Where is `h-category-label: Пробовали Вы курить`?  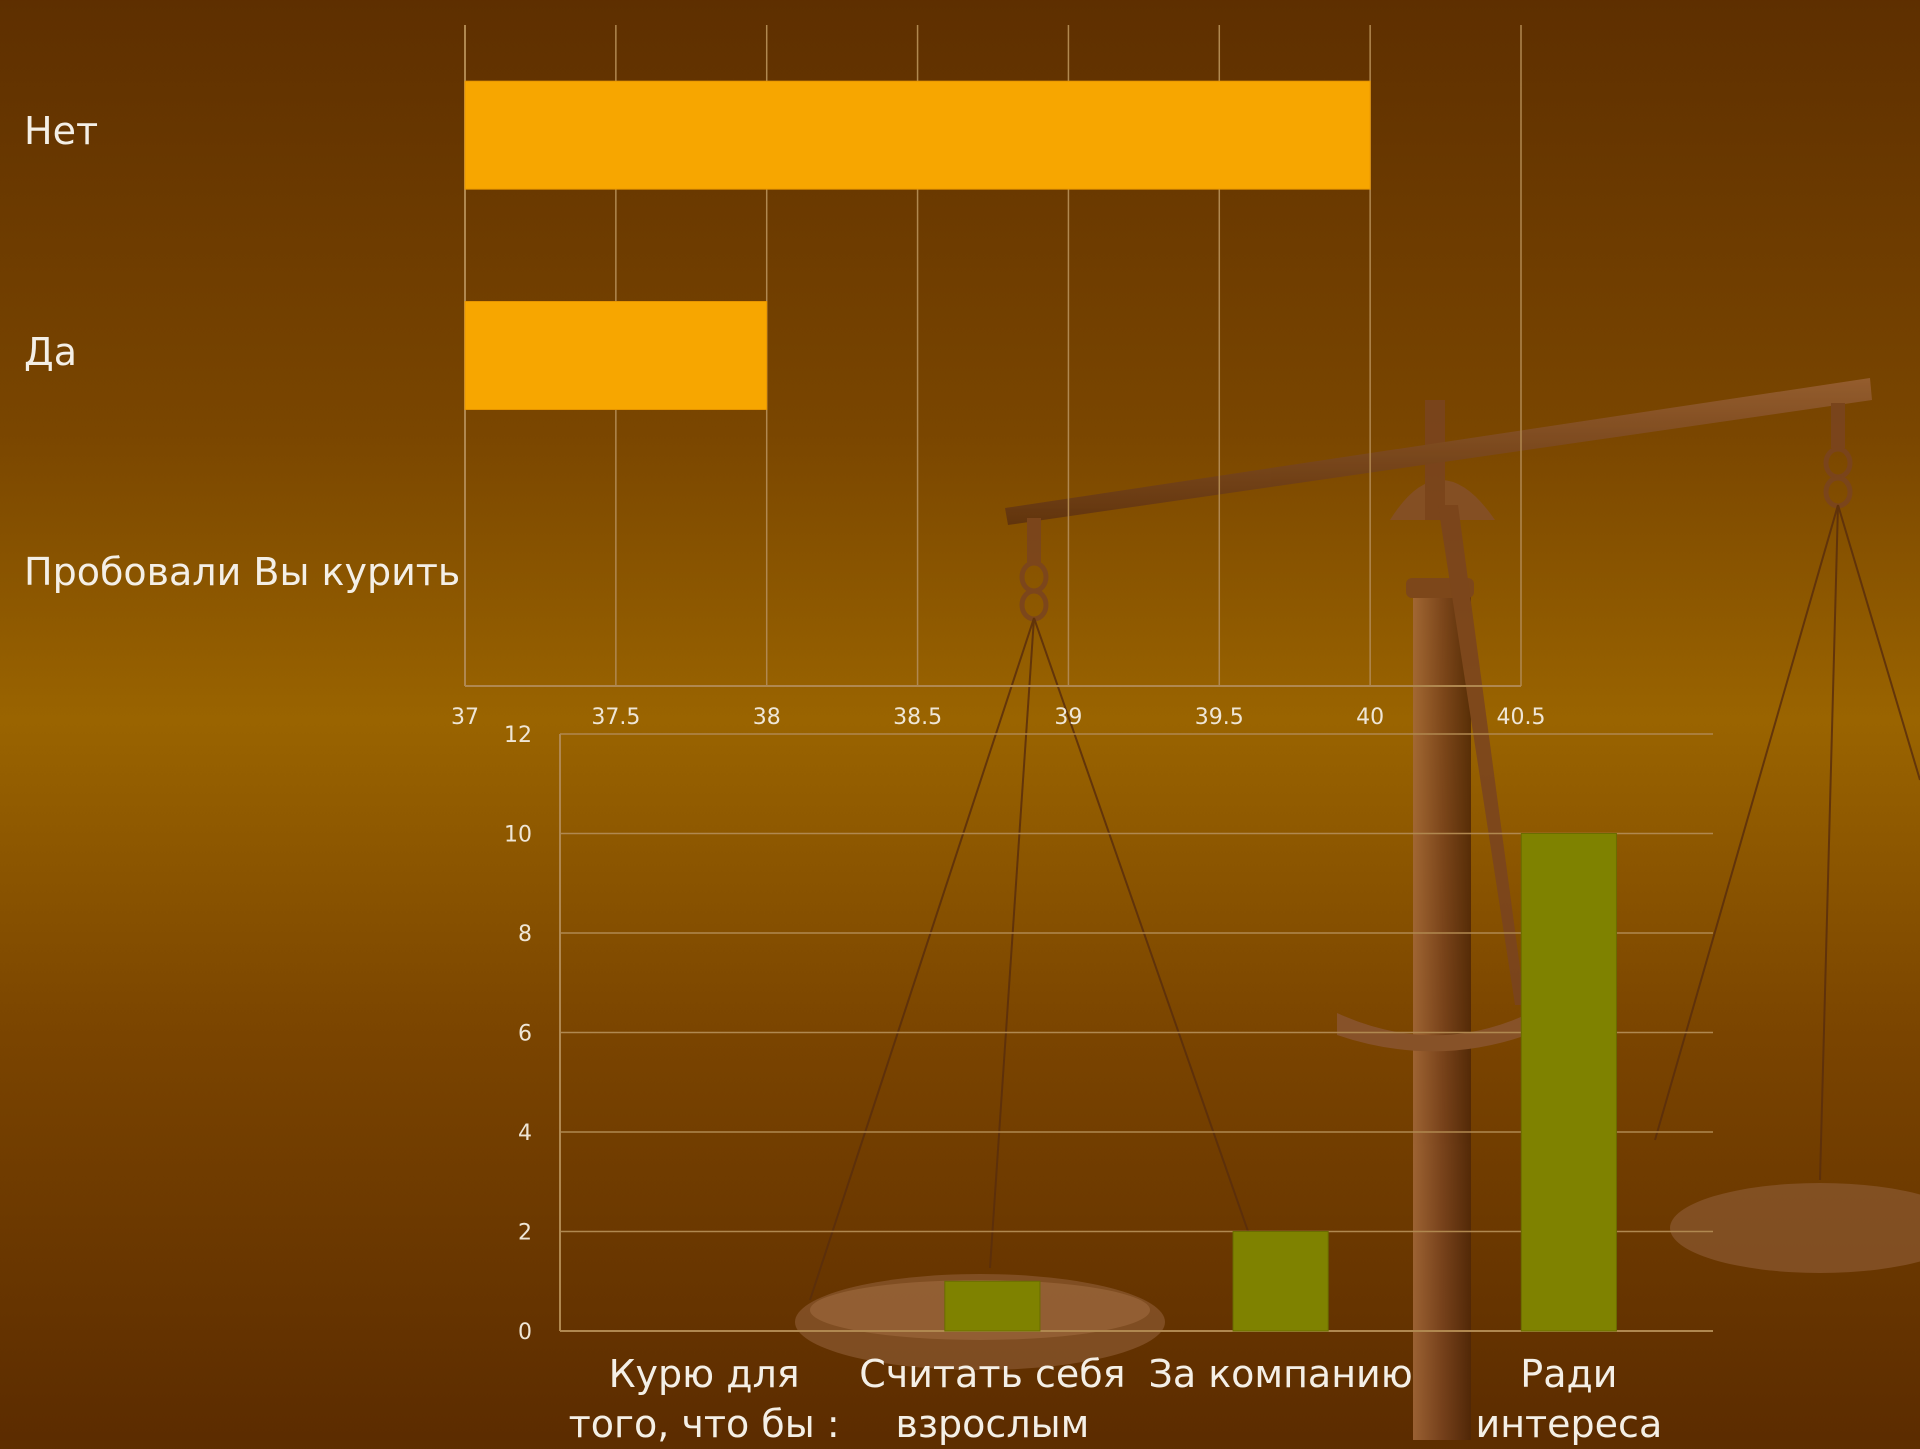
h-category-label: Пробовали Вы курить is located at coordinates (242, 571).